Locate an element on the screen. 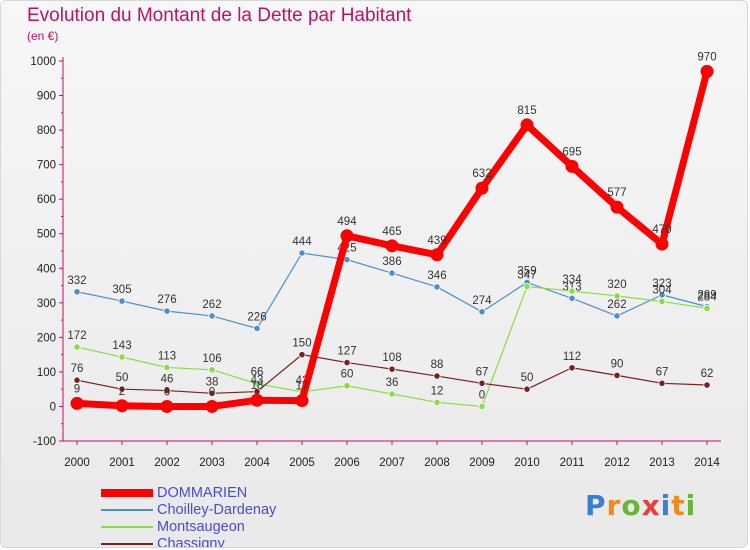 Image resolution: width=750 pixels, height=550 pixels. data-label: 470 is located at coordinates (661, 230).